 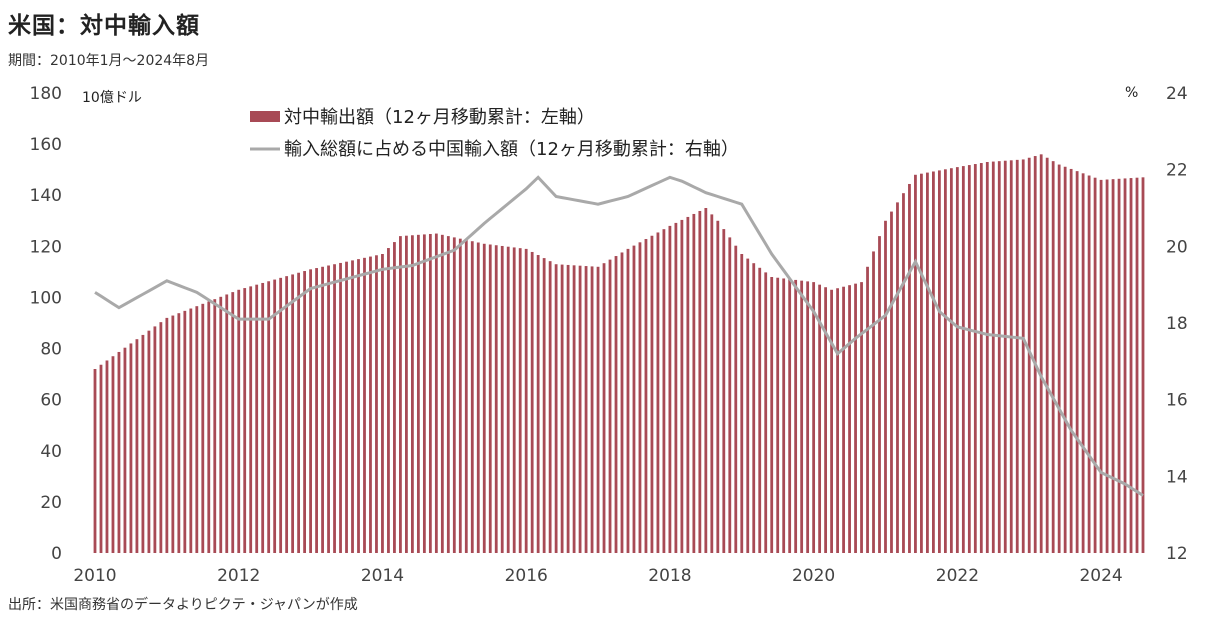 What do you see at coordinates (46, 196) in the screenshot?
I see `left-tick-label: 140` at bounding box center [46, 196].